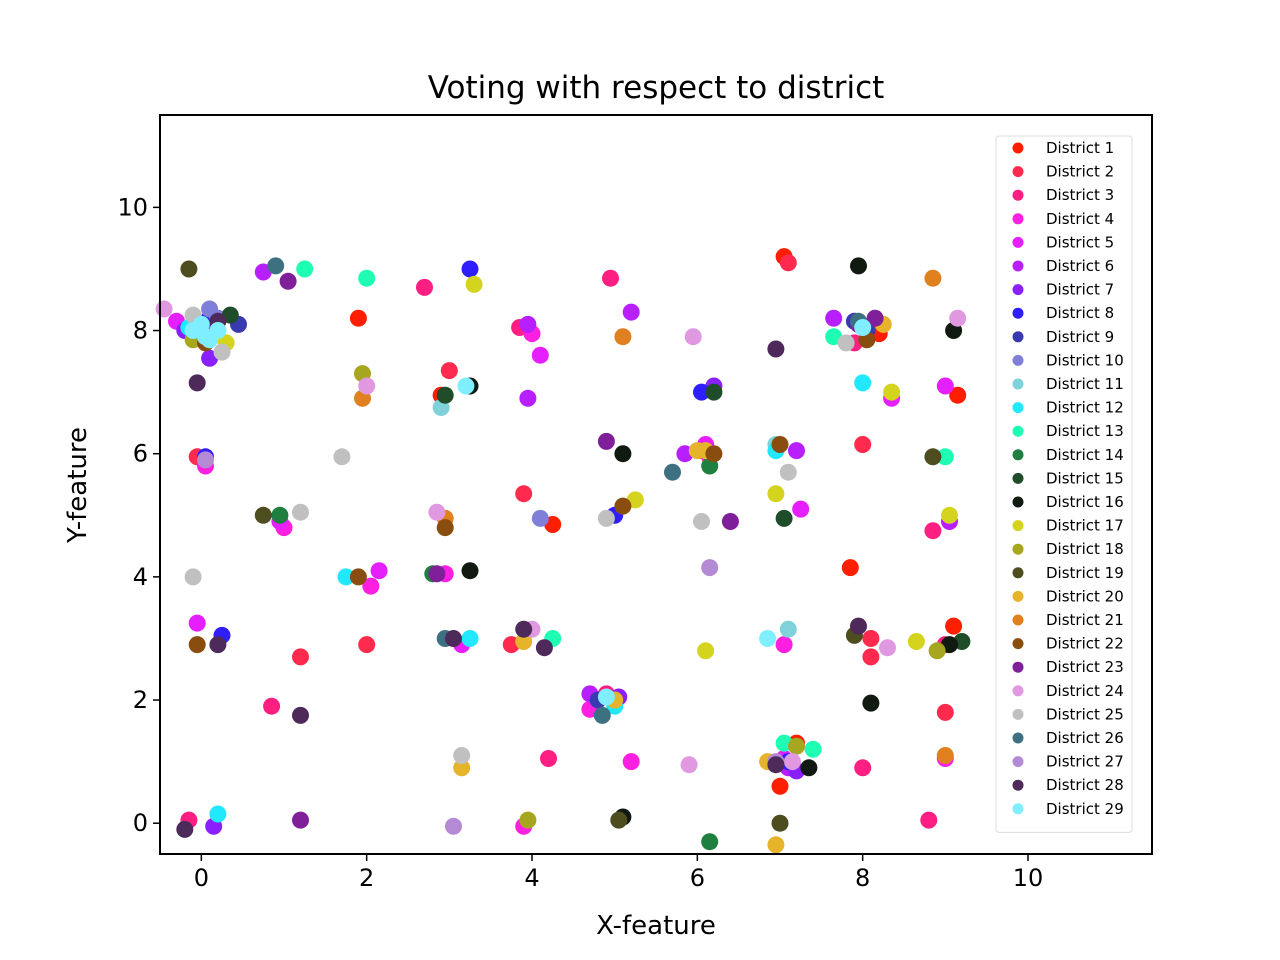 The width and height of the screenshot is (1280, 960). Describe the element at coordinates (1080, 337) in the screenshot. I see `legend-label-9: District 9` at that location.